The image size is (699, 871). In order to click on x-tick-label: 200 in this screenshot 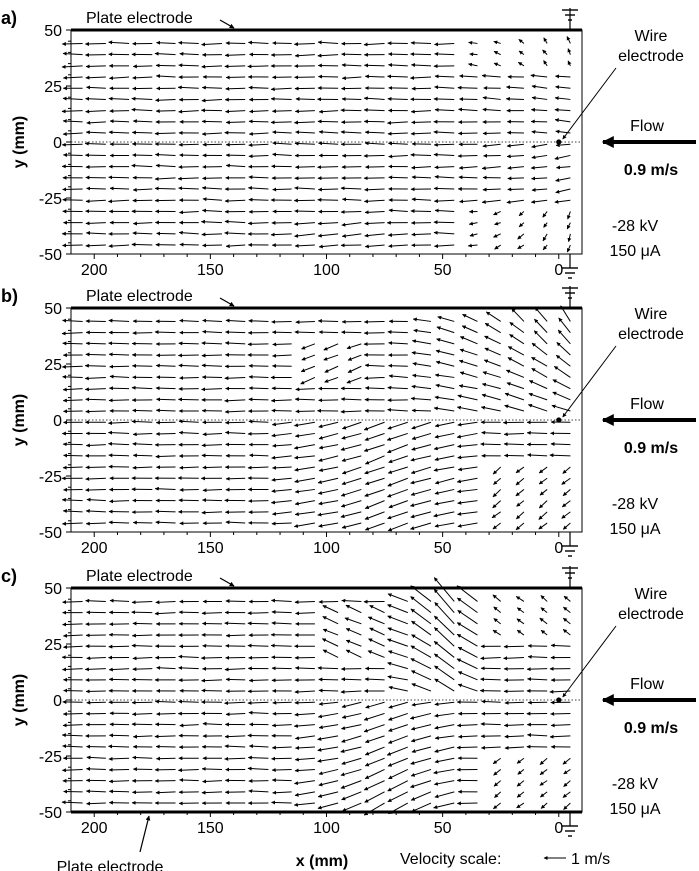, I will do `click(94, 828)`.